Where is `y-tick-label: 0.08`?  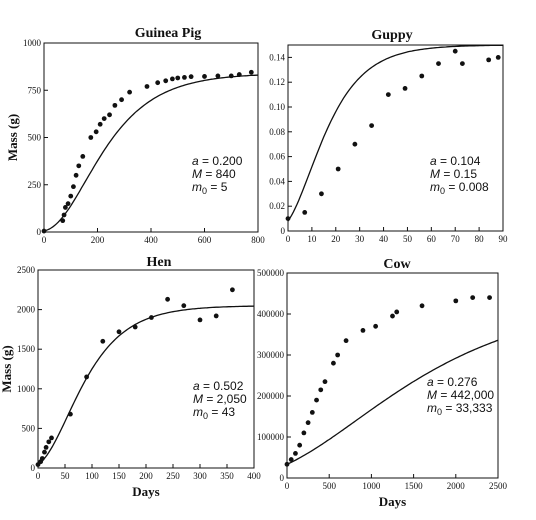 y-tick-label: 0.08 is located at coordinates (277, 132).